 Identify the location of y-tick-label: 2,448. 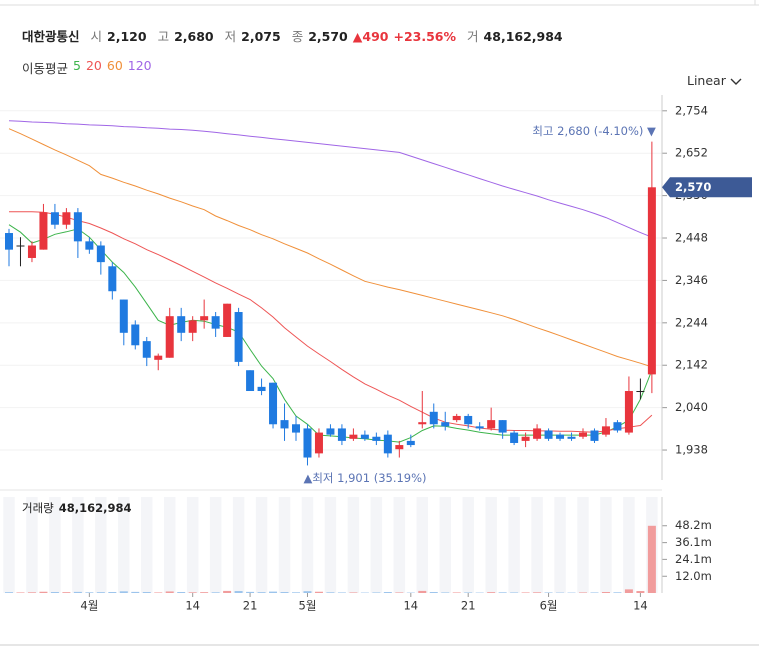
(691, 238).